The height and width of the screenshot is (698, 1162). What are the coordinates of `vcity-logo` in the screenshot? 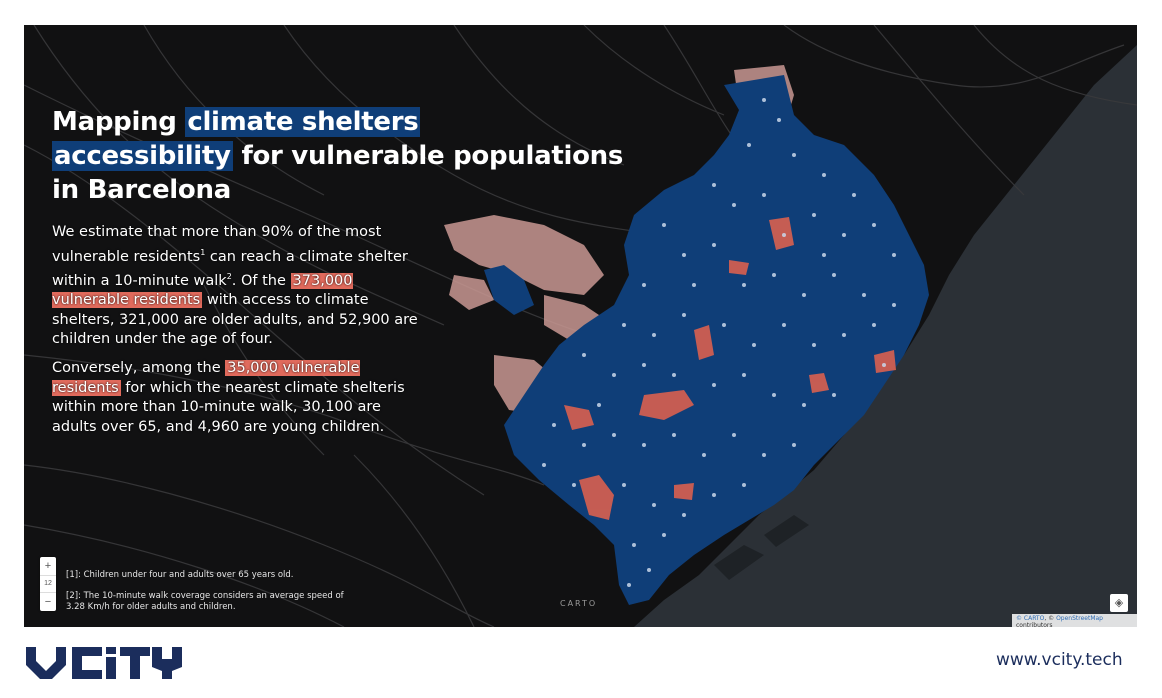 It's located at (104, 663).